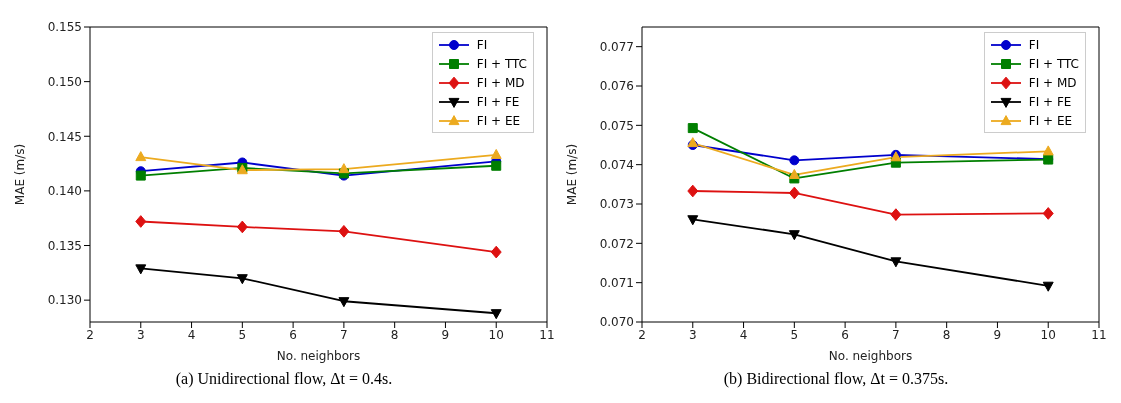  What do you see at coordinates (64, 245) in the screenshot?
I see `y-tick-label: 0.135` at bounding box center [64, 245].